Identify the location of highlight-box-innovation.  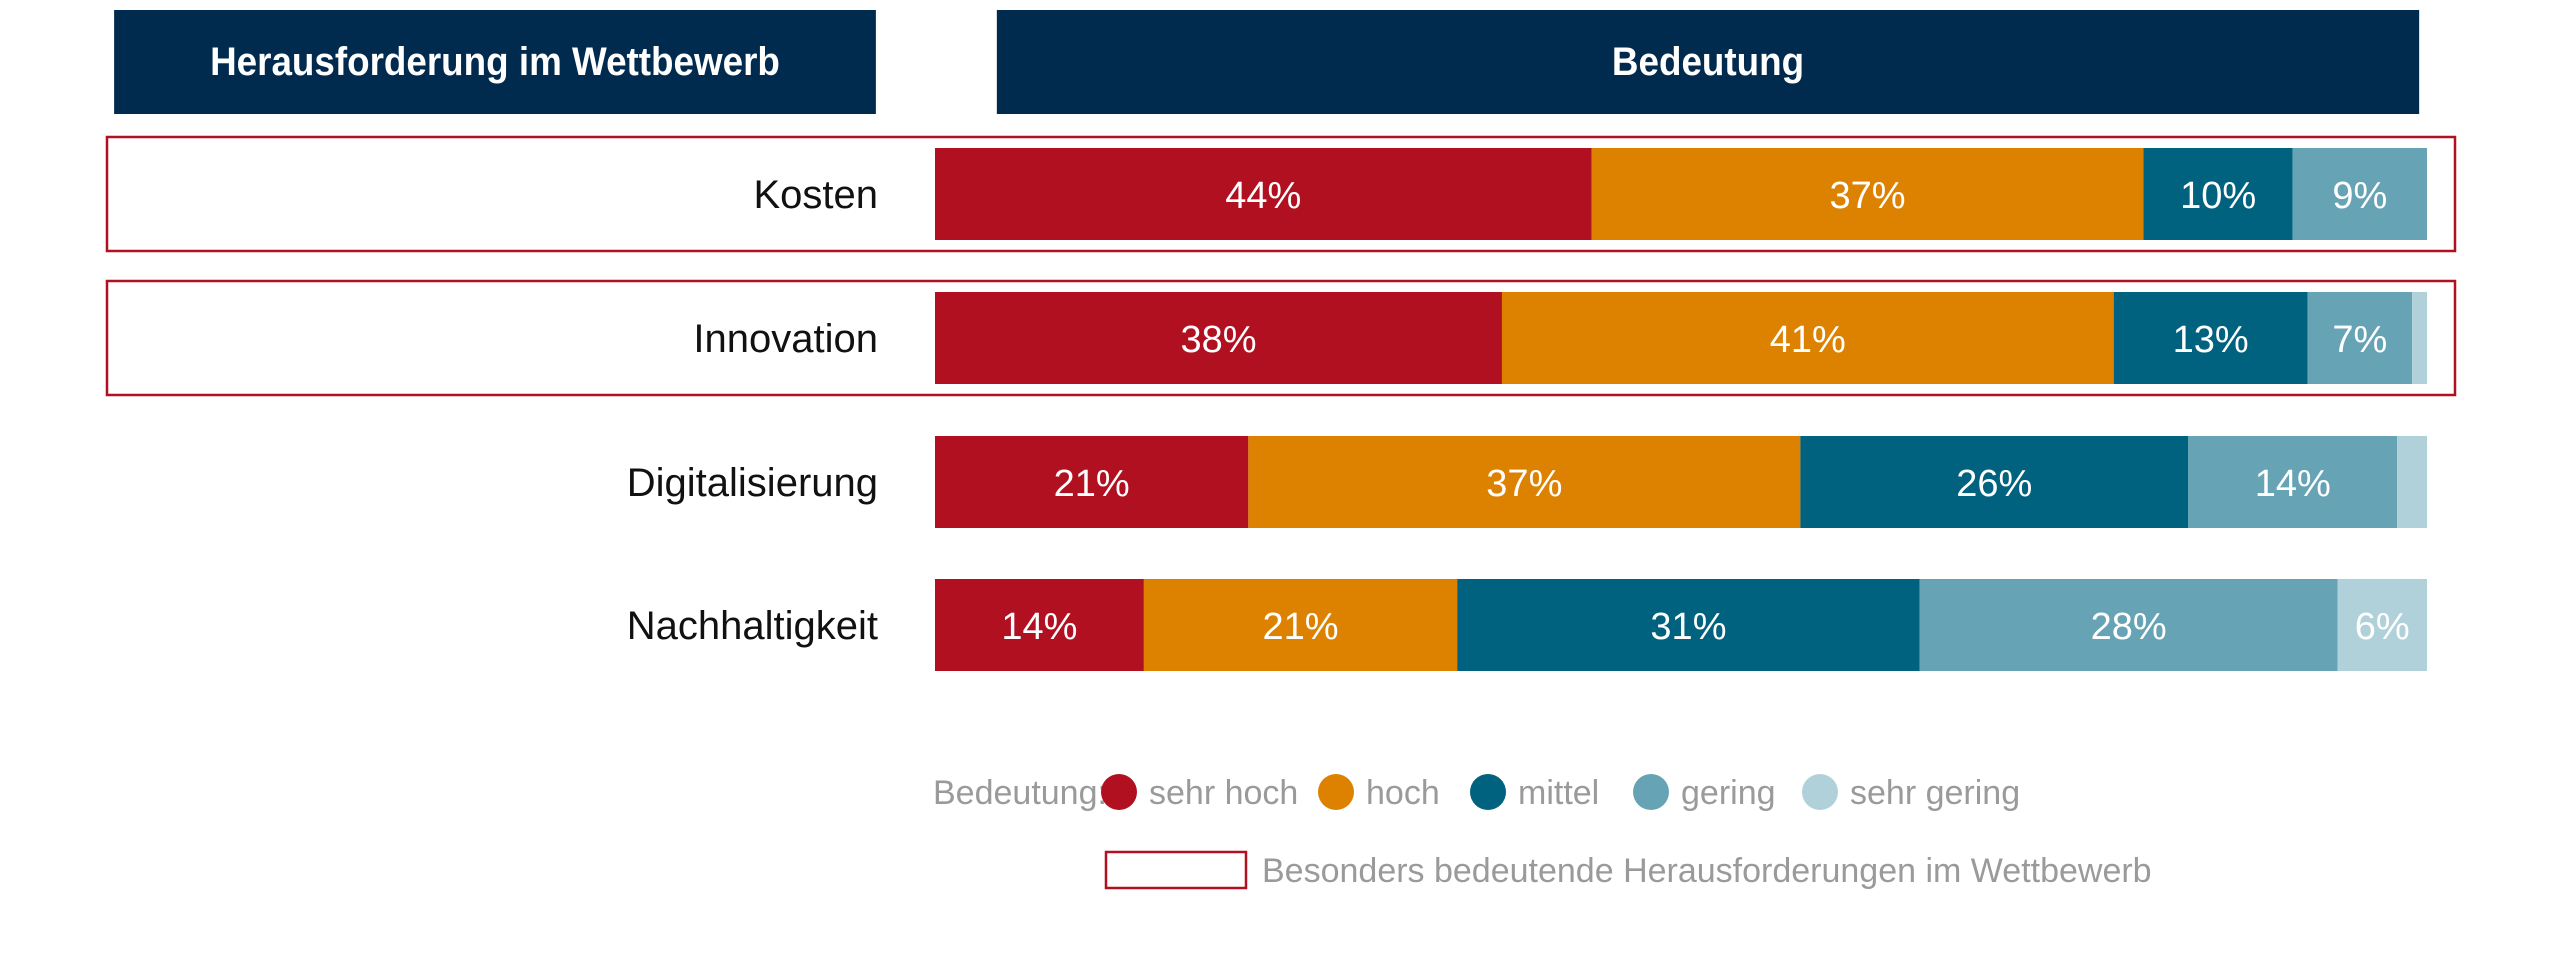
(1281, 338).